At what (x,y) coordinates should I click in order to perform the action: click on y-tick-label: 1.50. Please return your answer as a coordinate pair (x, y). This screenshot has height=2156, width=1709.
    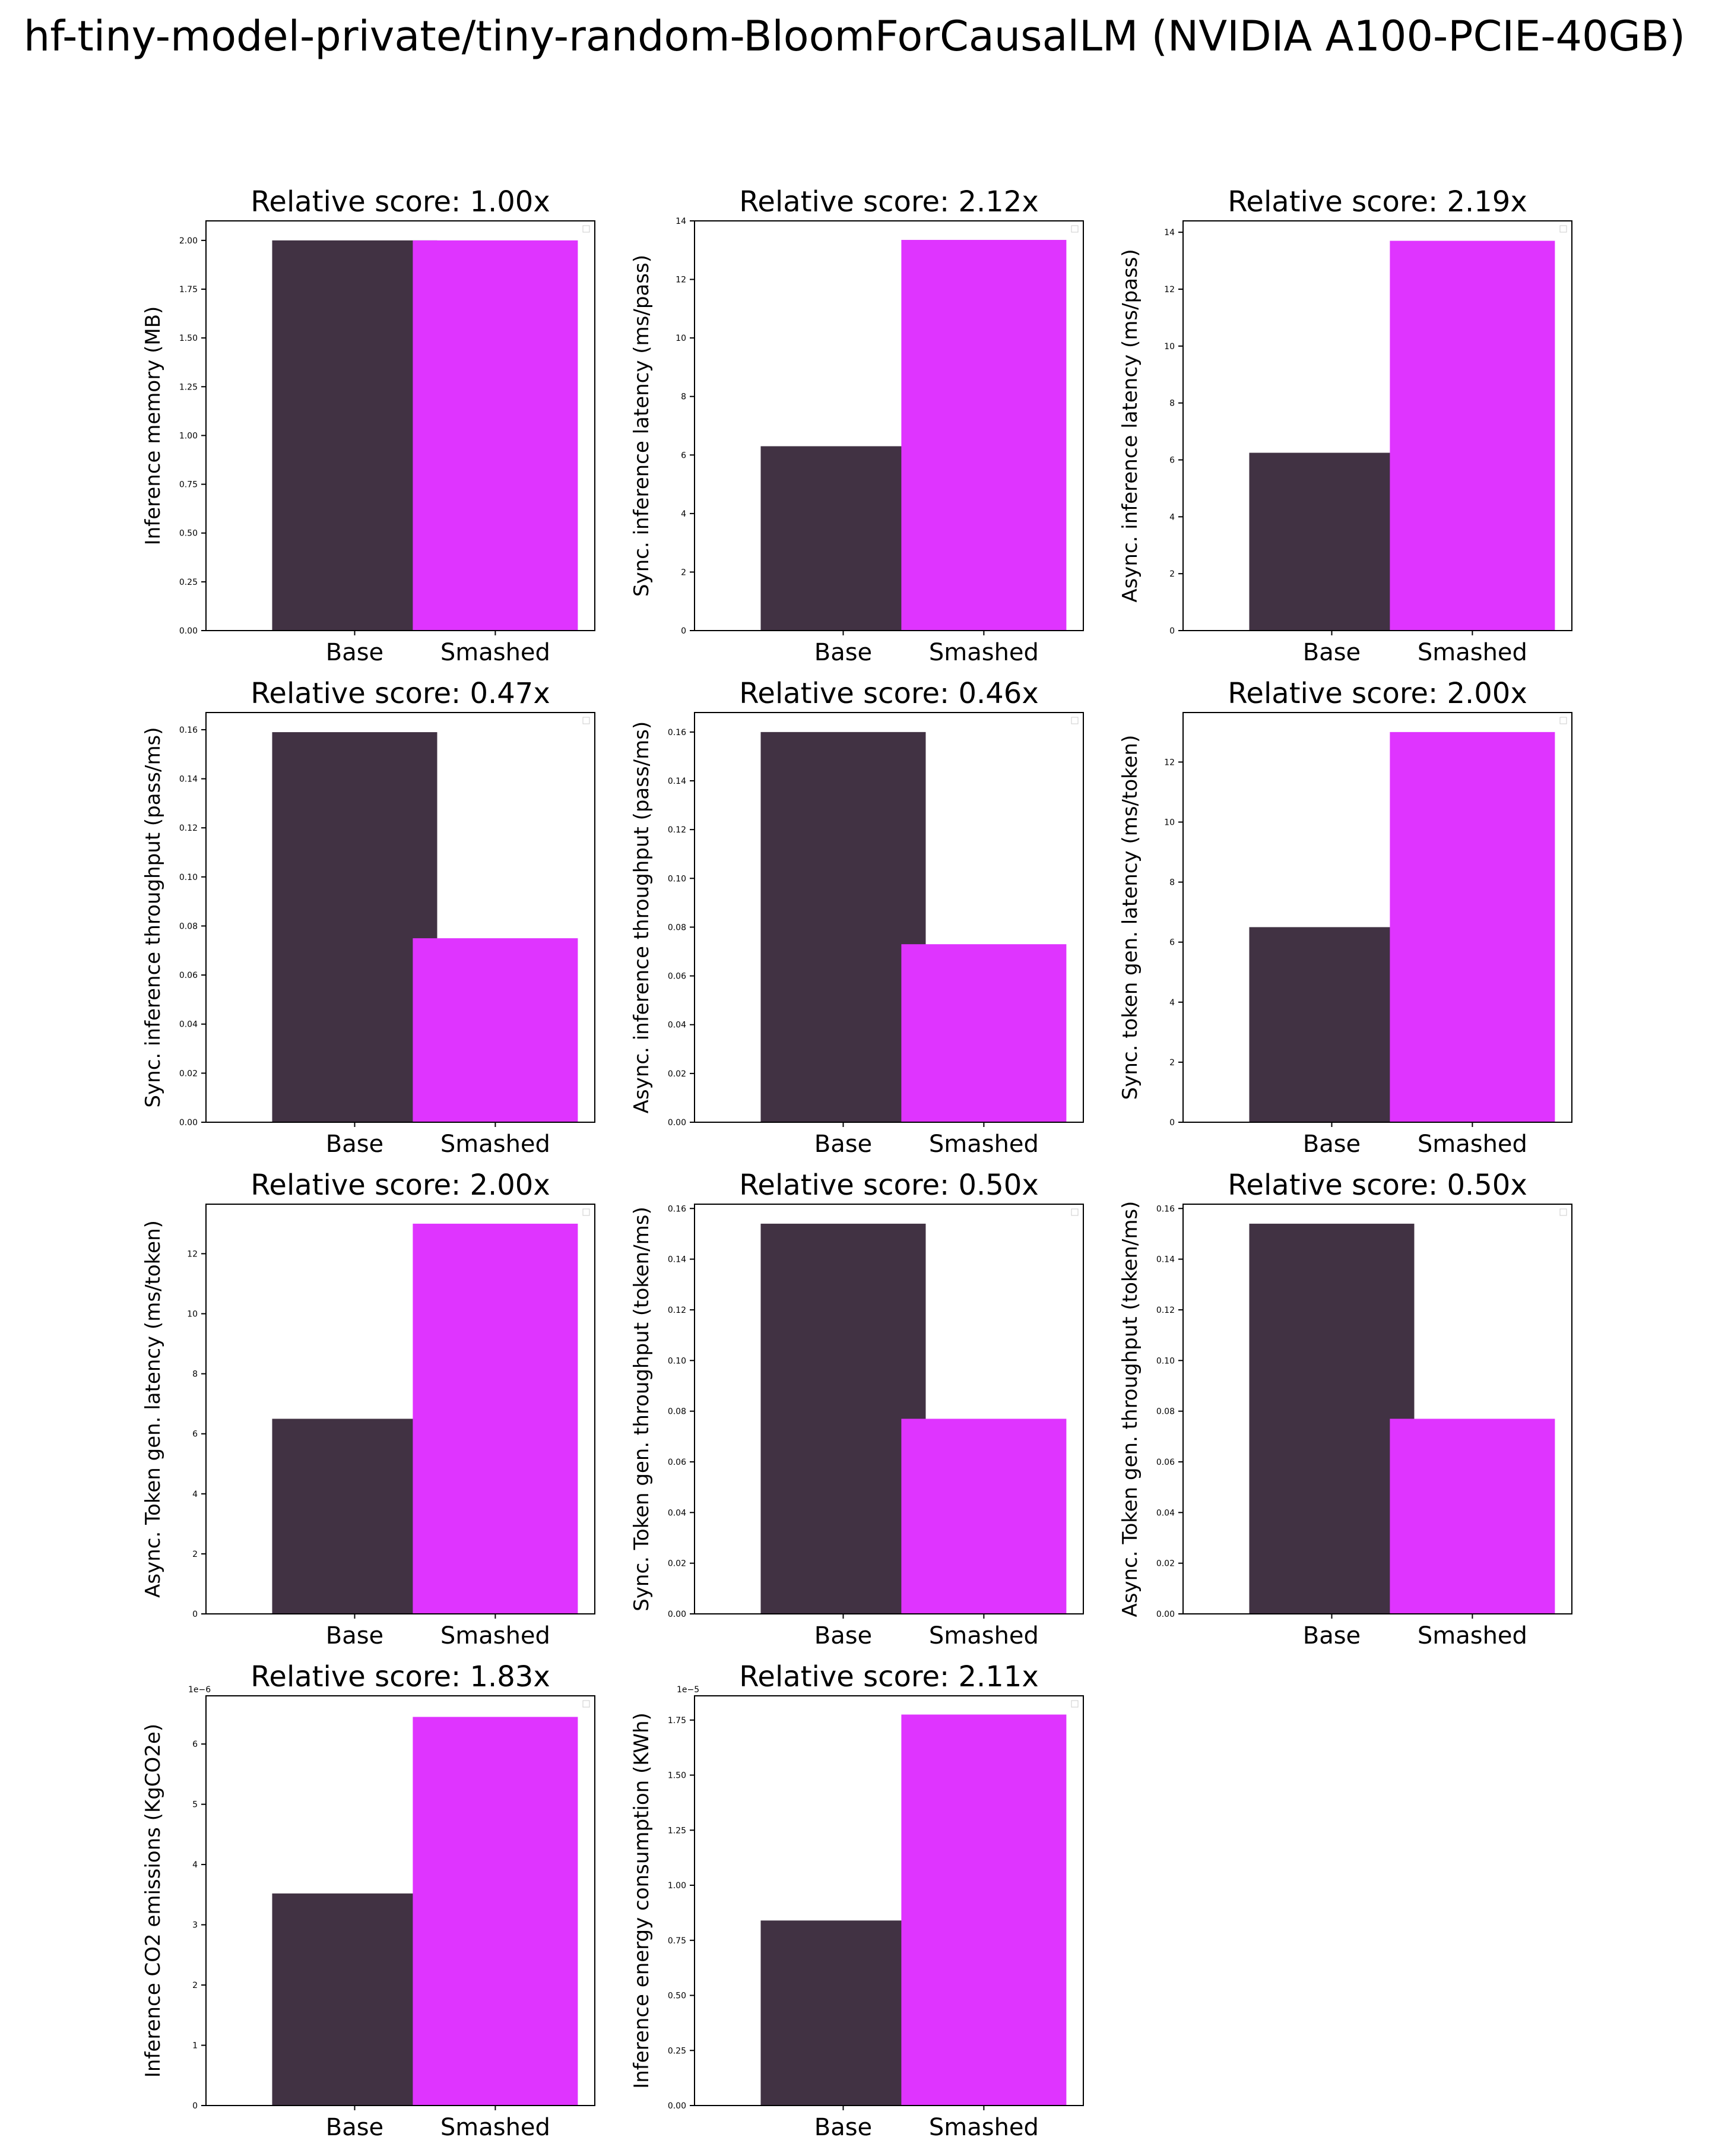
    Looking at the image, I should click on (188, 338).